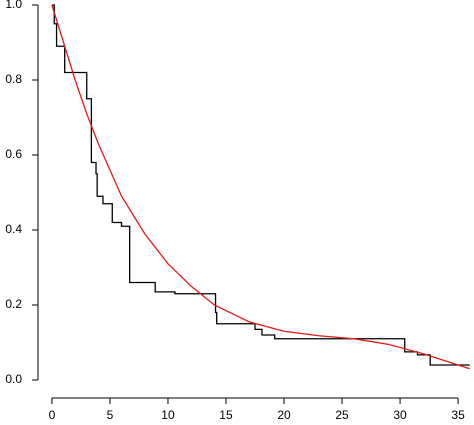 The width and height of the screenshot is (474, 425). I want to click on x-tick-label: 0, so click(52, 415).